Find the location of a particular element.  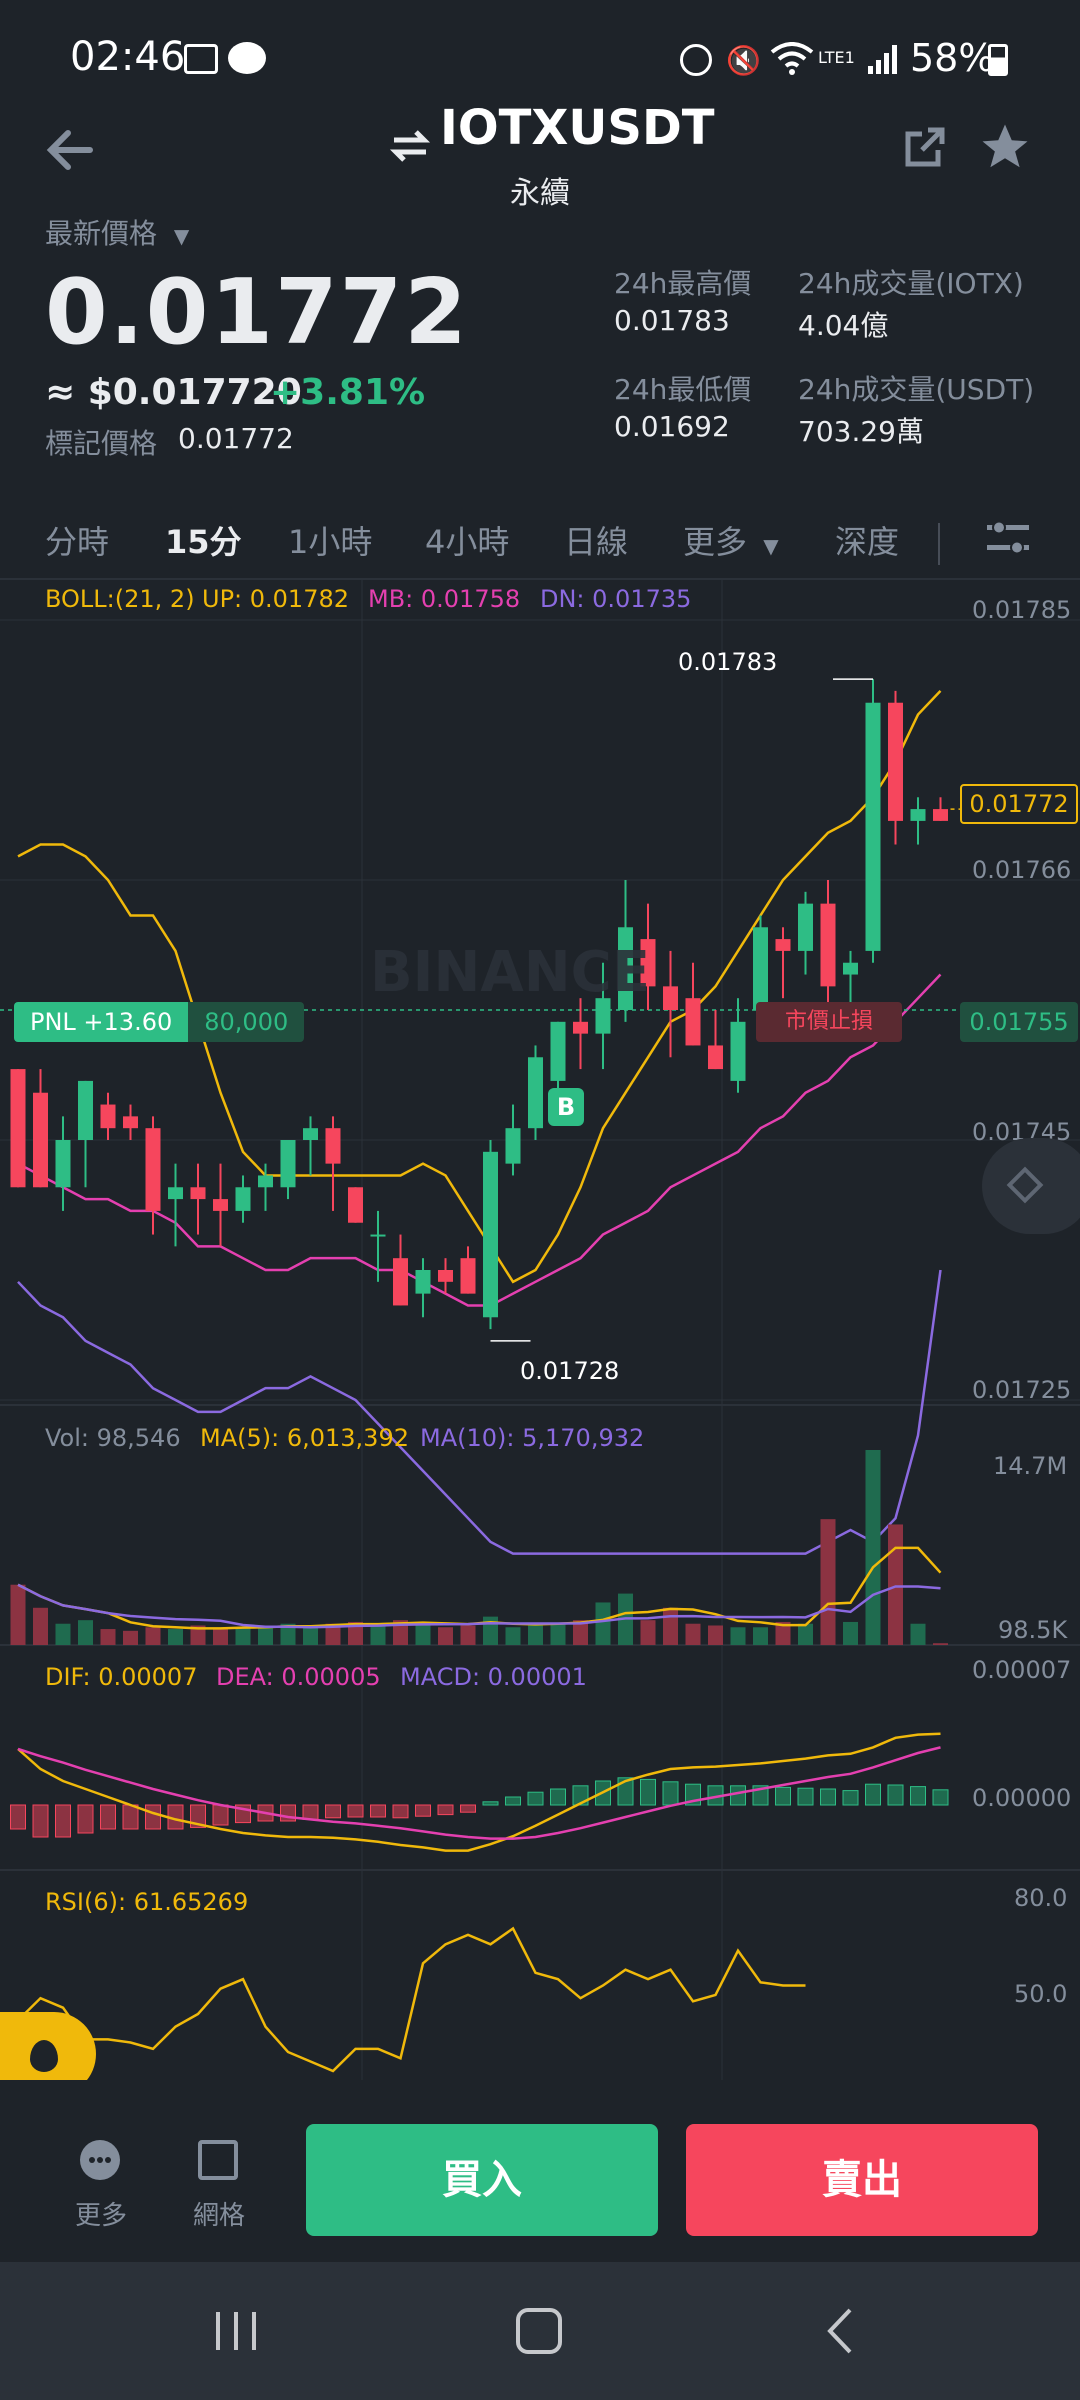

price-axis-tick: 0.01766 is located at coordinates (1022, 870).